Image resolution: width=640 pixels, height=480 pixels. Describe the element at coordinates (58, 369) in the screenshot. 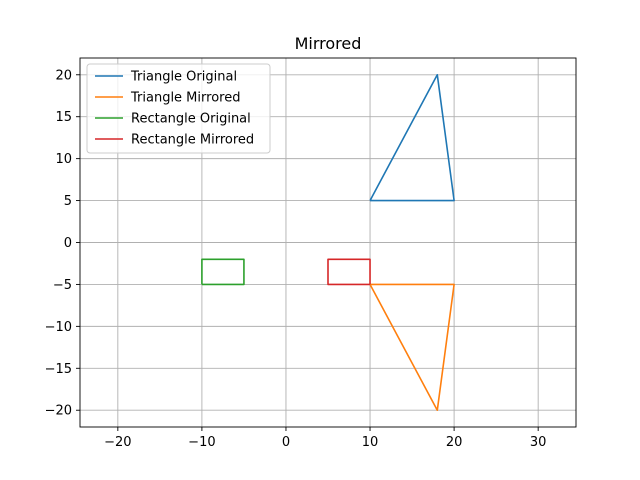

I see `y-tick-label: −15` at that location.